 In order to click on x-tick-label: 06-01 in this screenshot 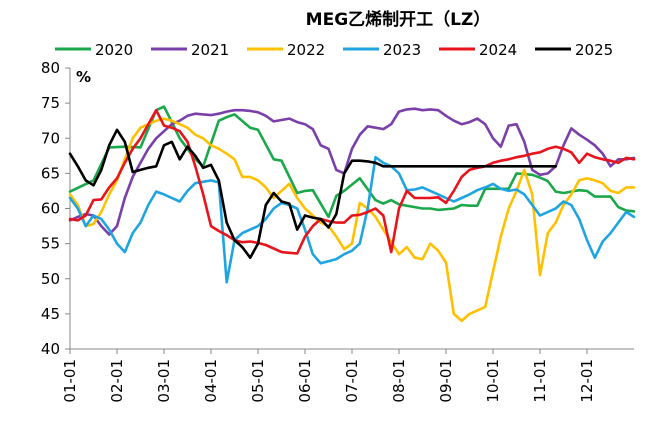, I will do `click(305, 381)`.